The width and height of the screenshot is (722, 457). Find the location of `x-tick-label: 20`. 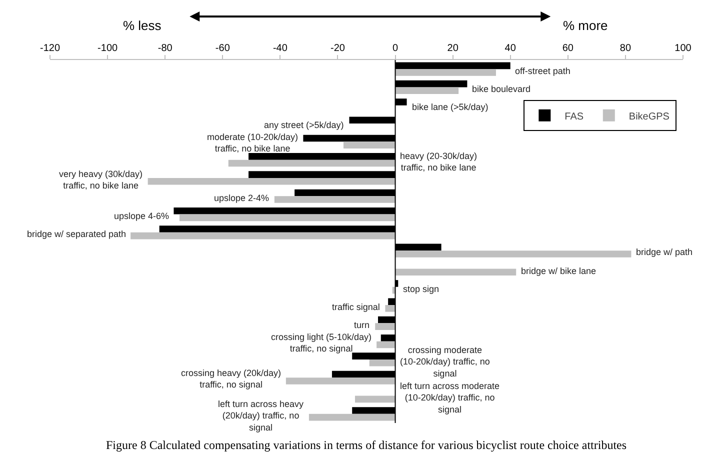

x-tick-label: 20 is located at coordinates (453, 48).